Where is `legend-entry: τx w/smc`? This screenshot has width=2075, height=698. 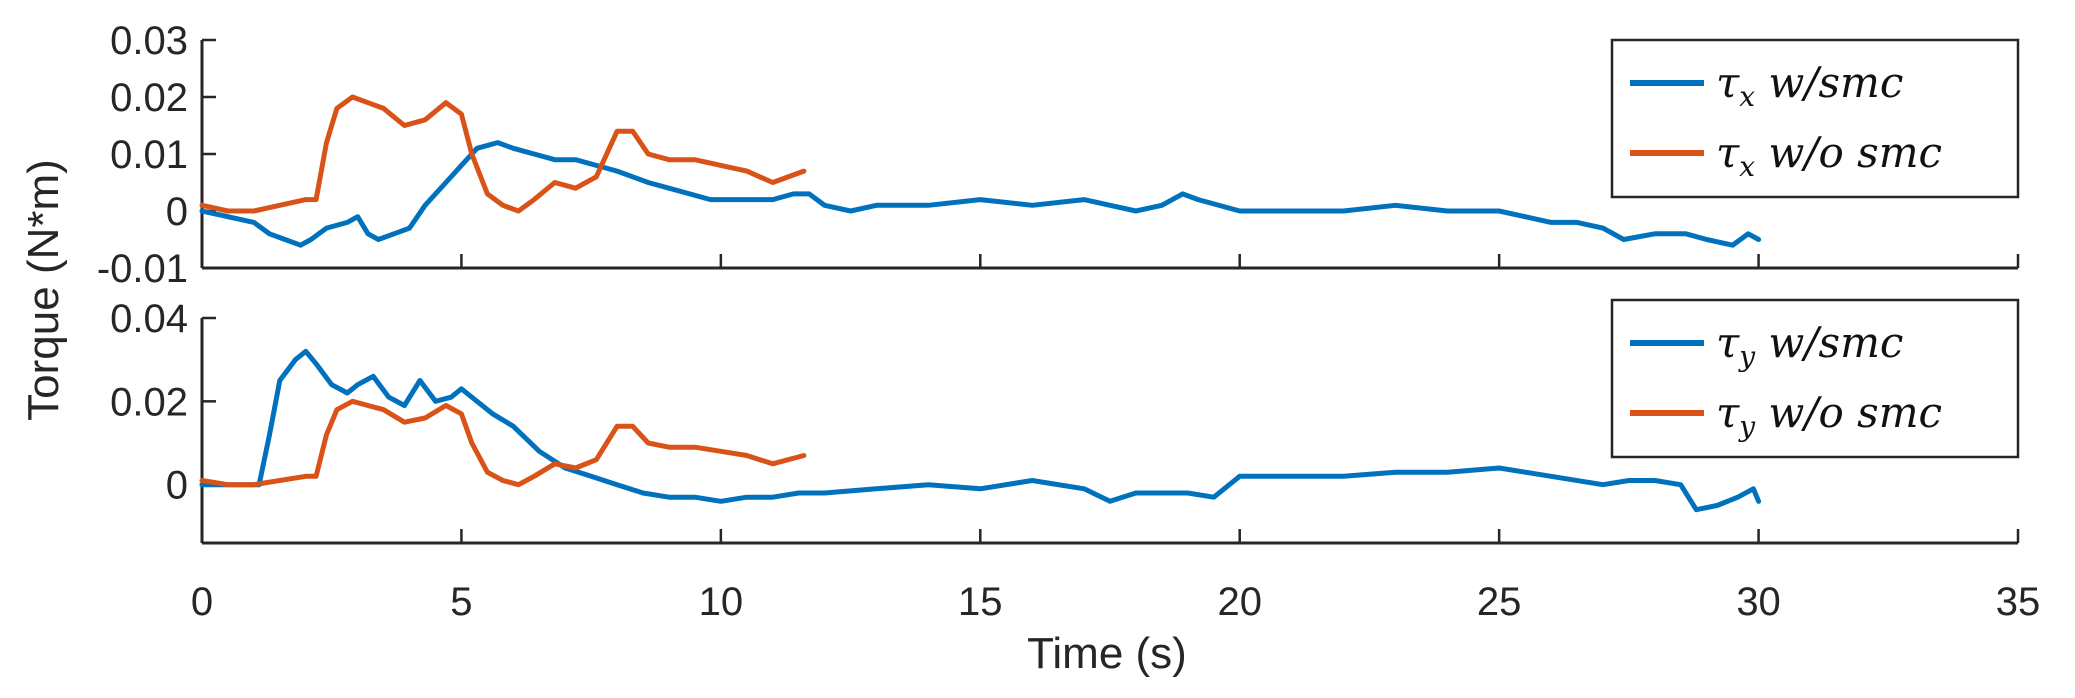 legend-entry: τx w/smc is located at coordinates (1809, 85).